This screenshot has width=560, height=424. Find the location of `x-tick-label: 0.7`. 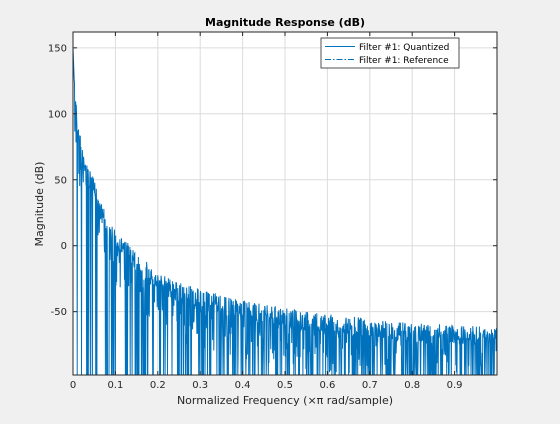

x-tick-label: 0.7 is located at coordinates (370, 385).